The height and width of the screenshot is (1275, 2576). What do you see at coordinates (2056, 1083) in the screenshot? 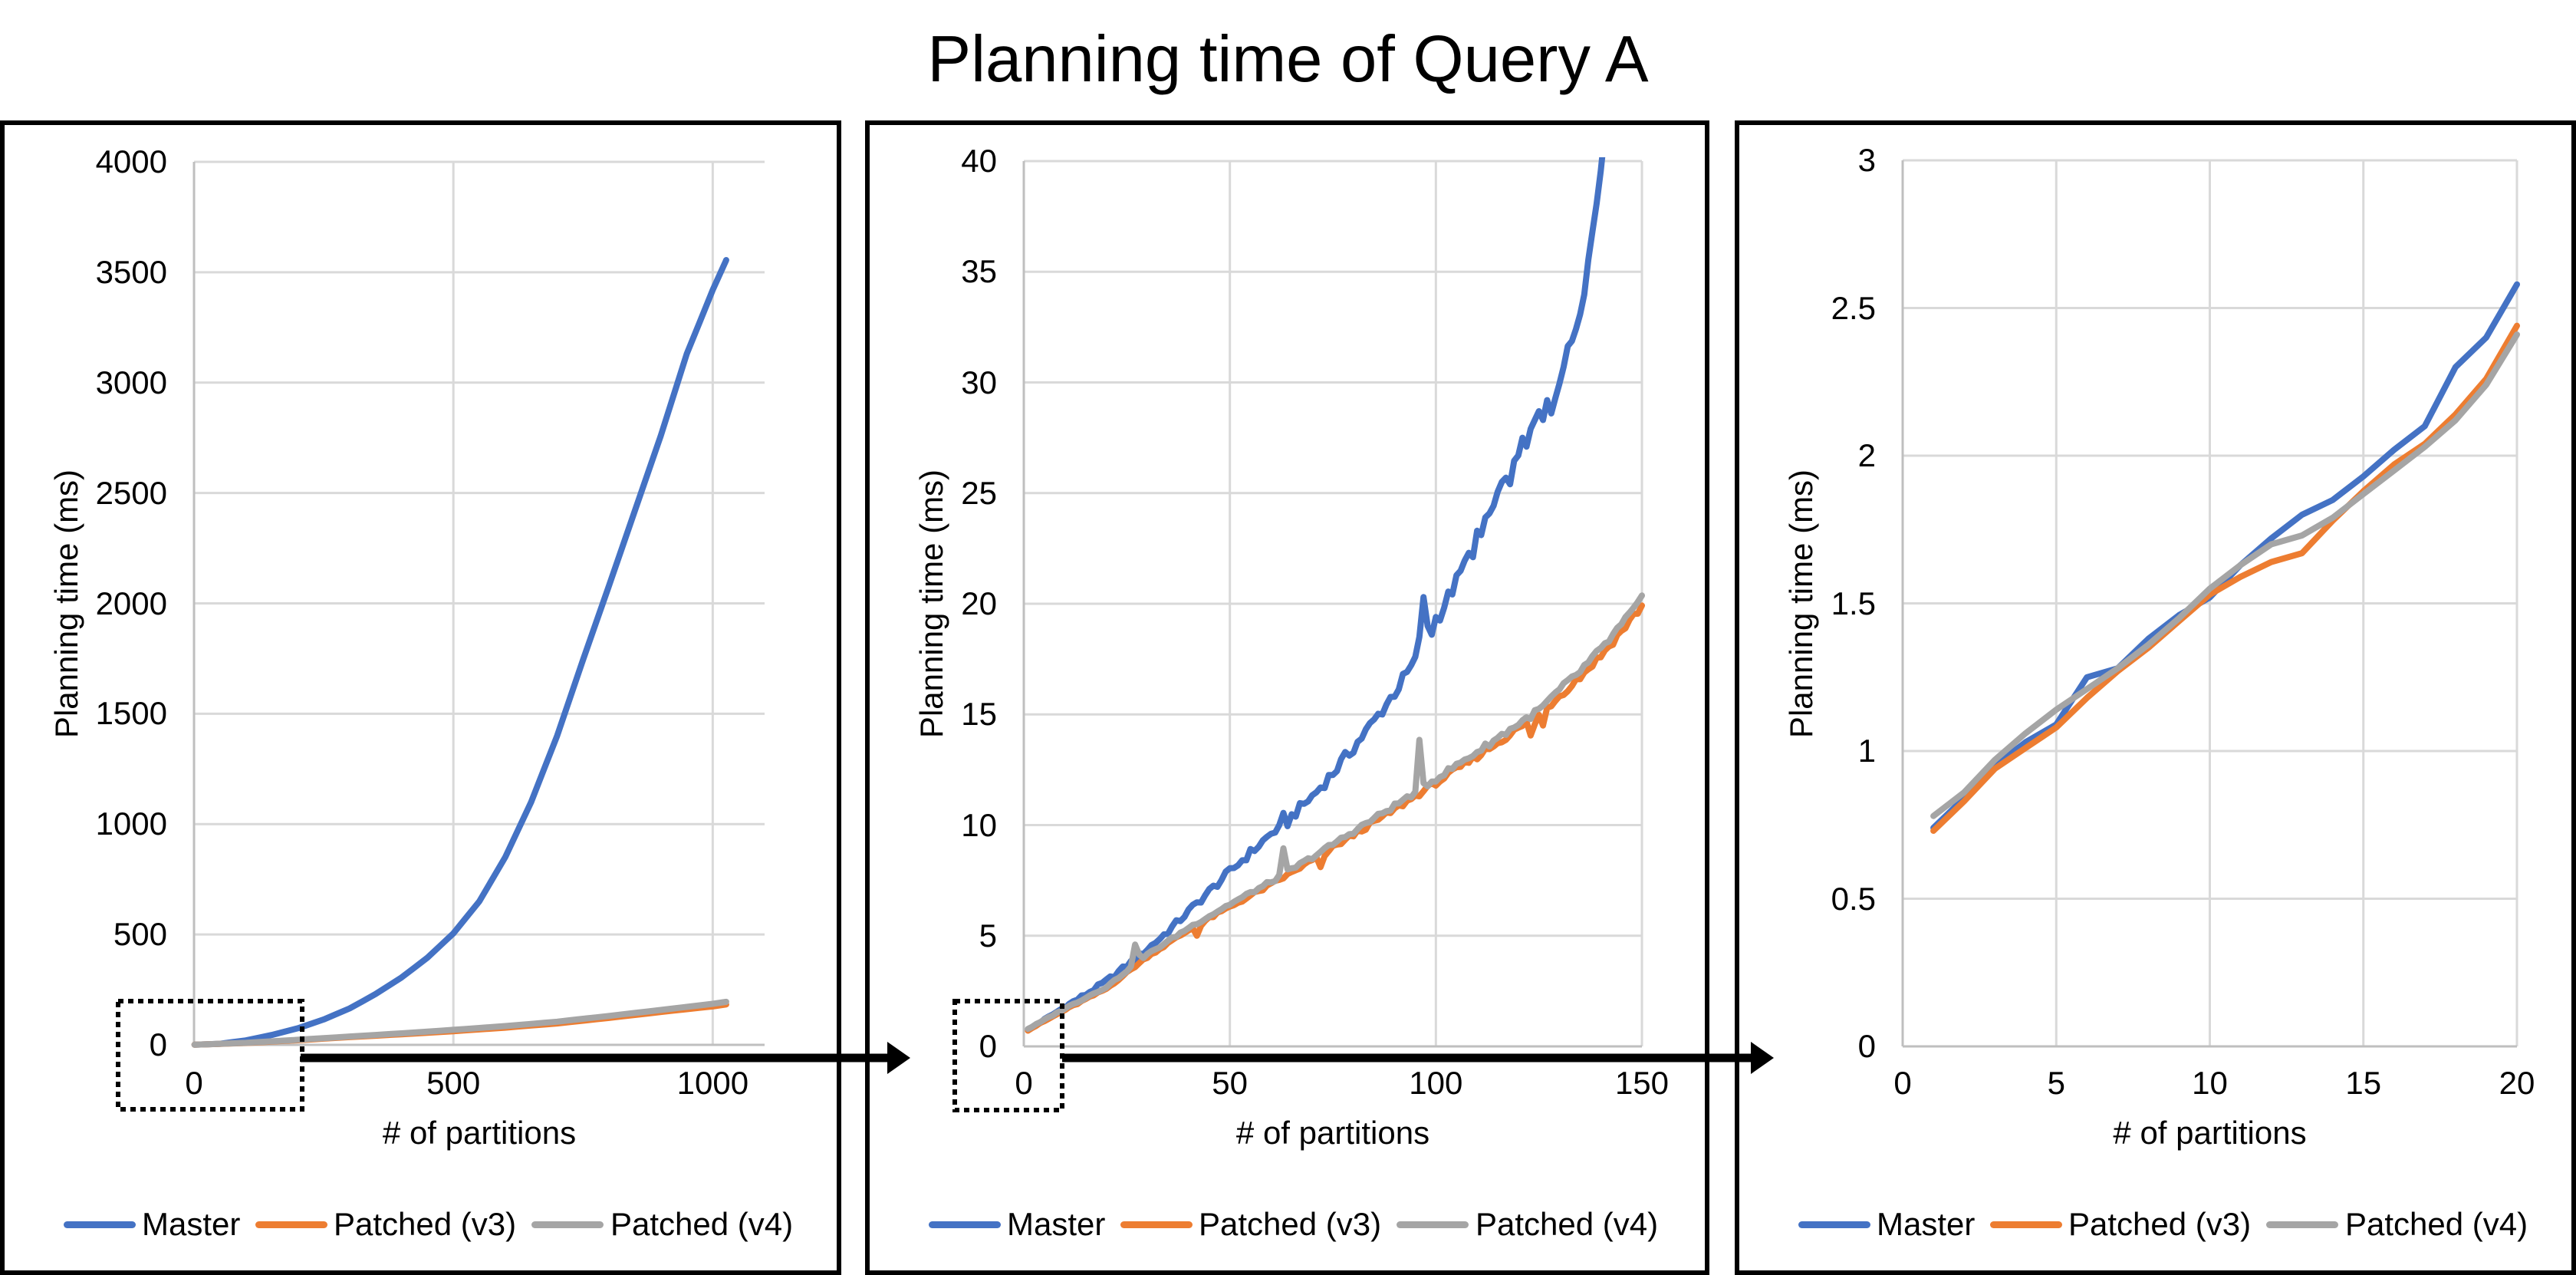
I see `x-tick-label: 5` at bounding box center [2056, 1083].